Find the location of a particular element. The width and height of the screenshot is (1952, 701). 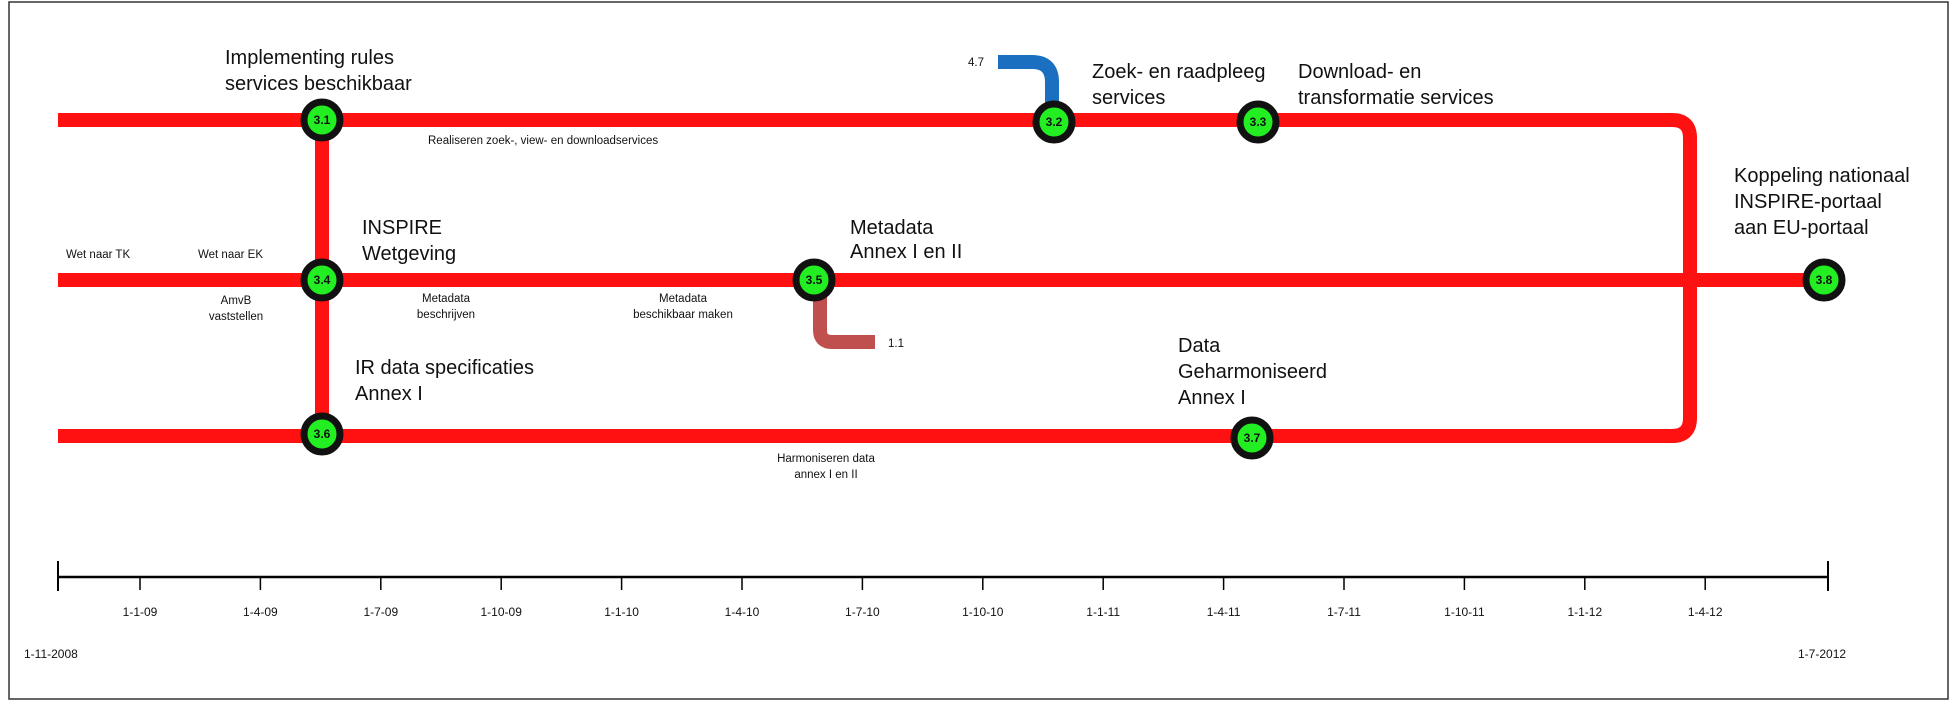

timeline-tick-label: 1-10-10 is located at coordinates (983, 612).